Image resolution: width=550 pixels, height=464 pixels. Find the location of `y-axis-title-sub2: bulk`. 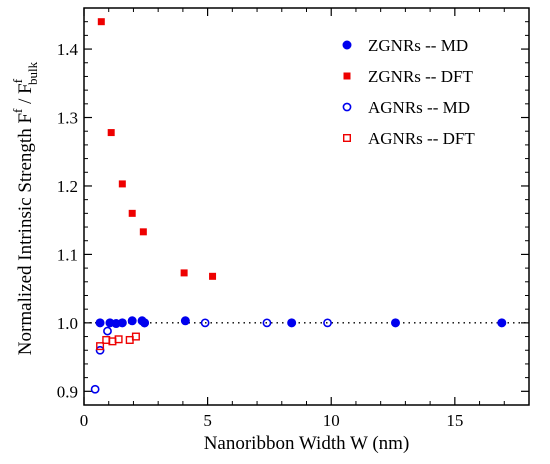

y-axis-title-sub2: bulk is located at coordinates (32, 73).